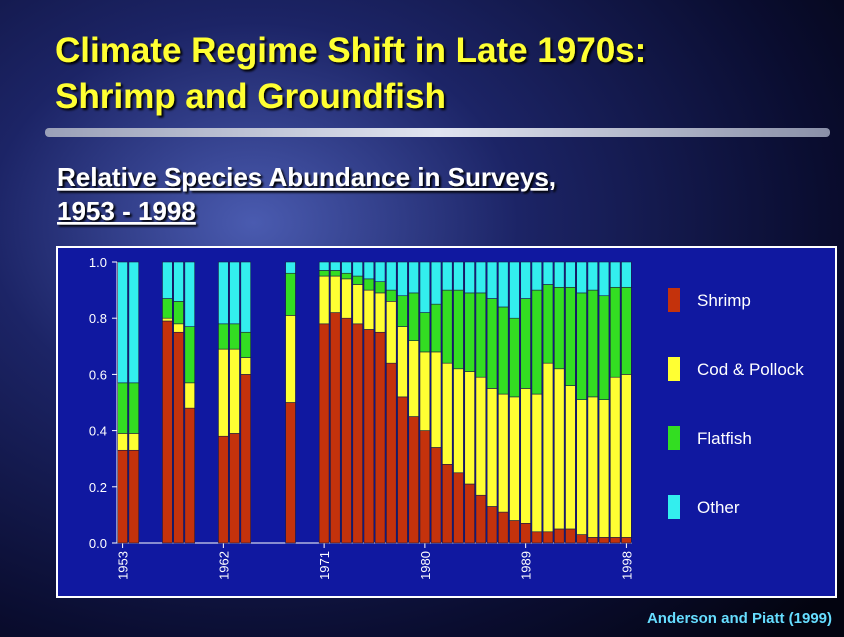  I want to click on legend-label: Shrimp, so click(724, 300).